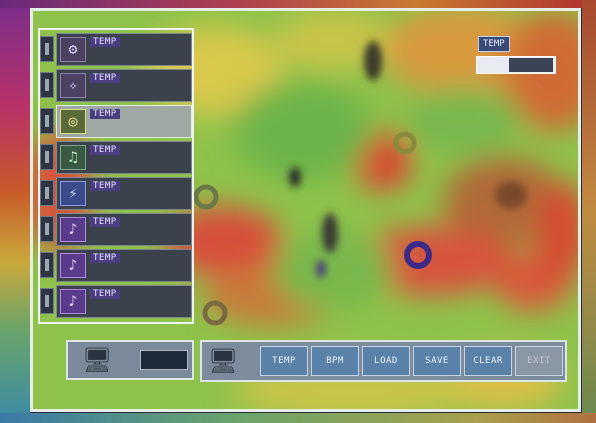 The height and width of the screenshot is (423, 596). Describe the element at coordinates (73, 121) in the screenshot. I see `ring-icon: ◎` at that location.